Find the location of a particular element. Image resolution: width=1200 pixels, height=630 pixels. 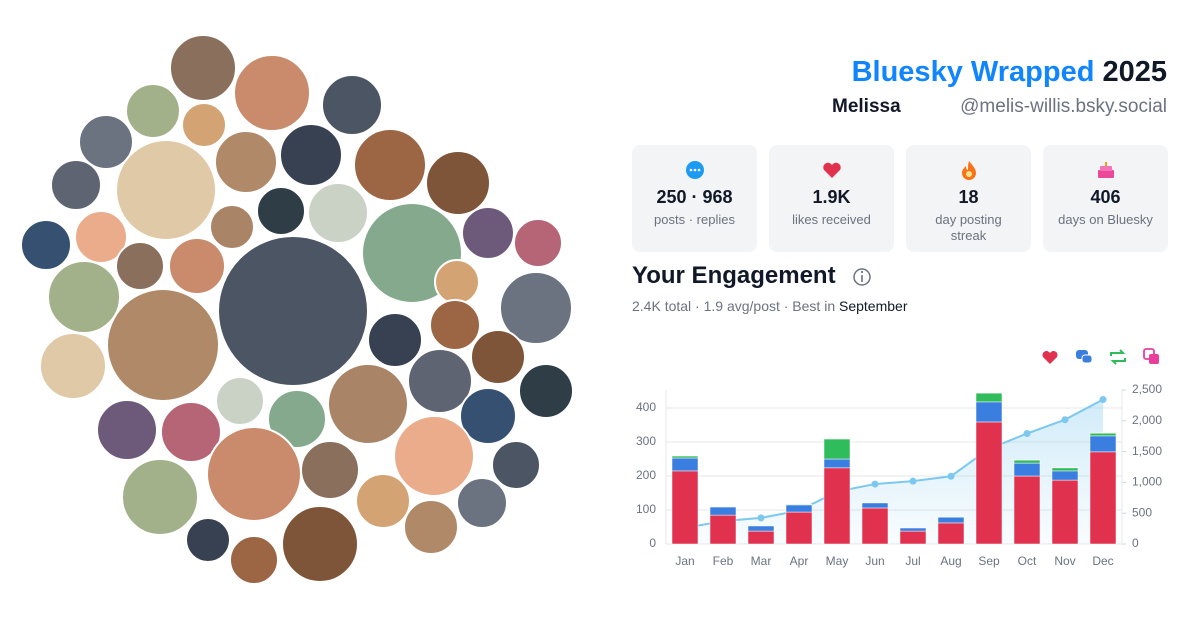

y2-tick-label: 1,000 is located at coordinates (1147, 482).